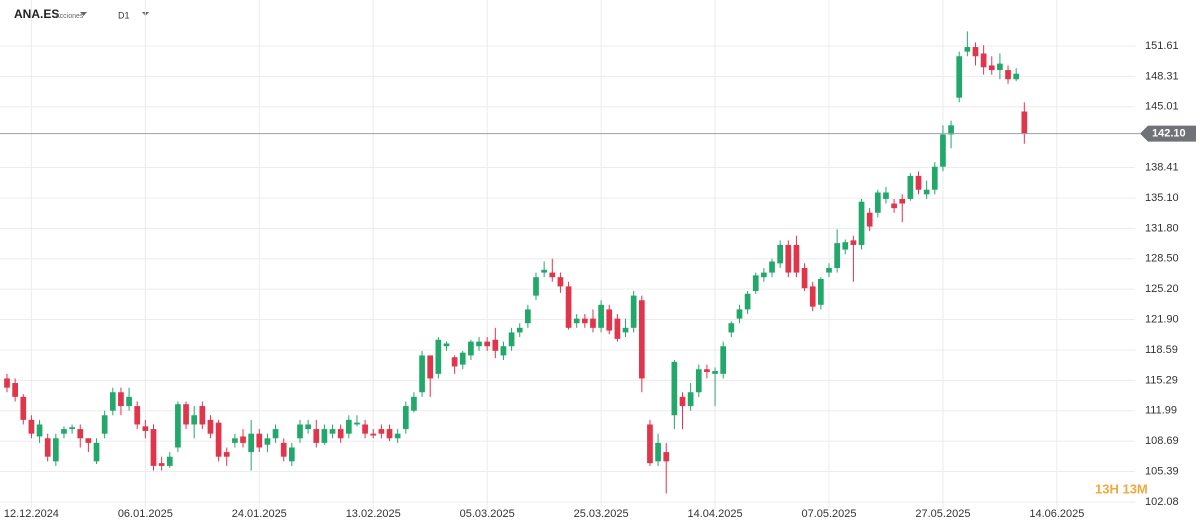 Image resolution: width=1200 pixels, height=526 pixels. What do you see at coordinates (373, 514) in the screenshot?
I see `x-tick-label: 13.02.2025` at bounding box center [373, 514].